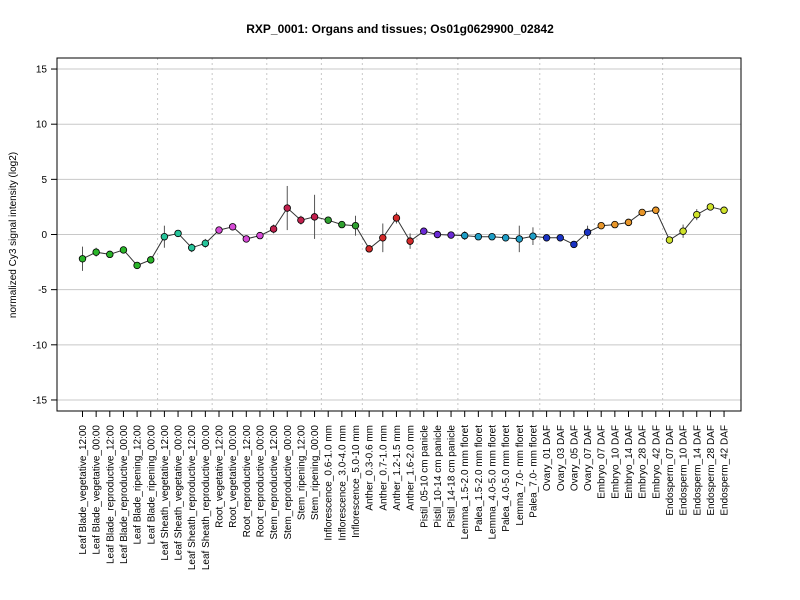 This screenshot has width=800, height=600. What do you see at coordinates (247, 481) in the screenshot?
I see `x-tick-label: Root_reproductive_12:00` at bounding box center [247, 481].